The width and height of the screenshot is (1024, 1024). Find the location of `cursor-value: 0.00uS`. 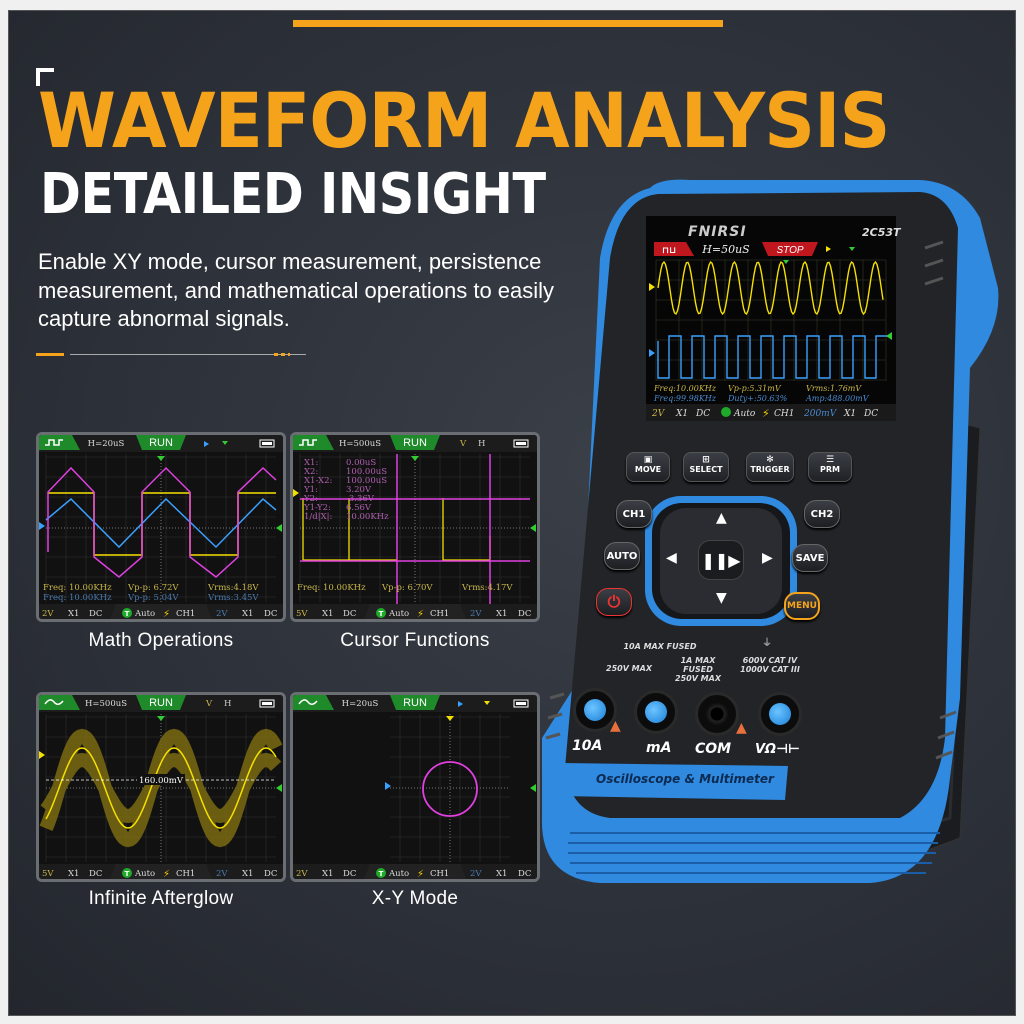

cursor-value: 0.00uS is located at coordinates (361, 463).